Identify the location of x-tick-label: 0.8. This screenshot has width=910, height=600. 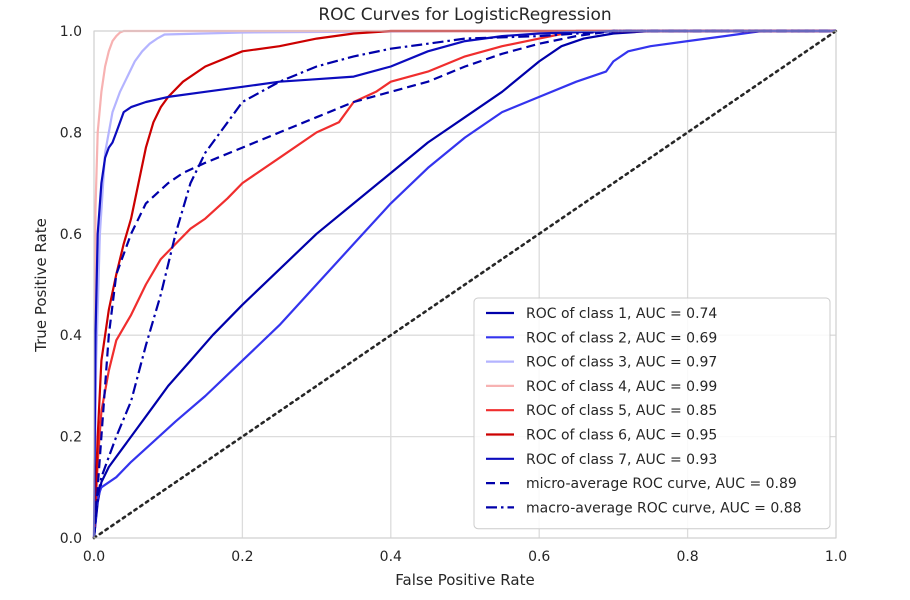
(687, 557).